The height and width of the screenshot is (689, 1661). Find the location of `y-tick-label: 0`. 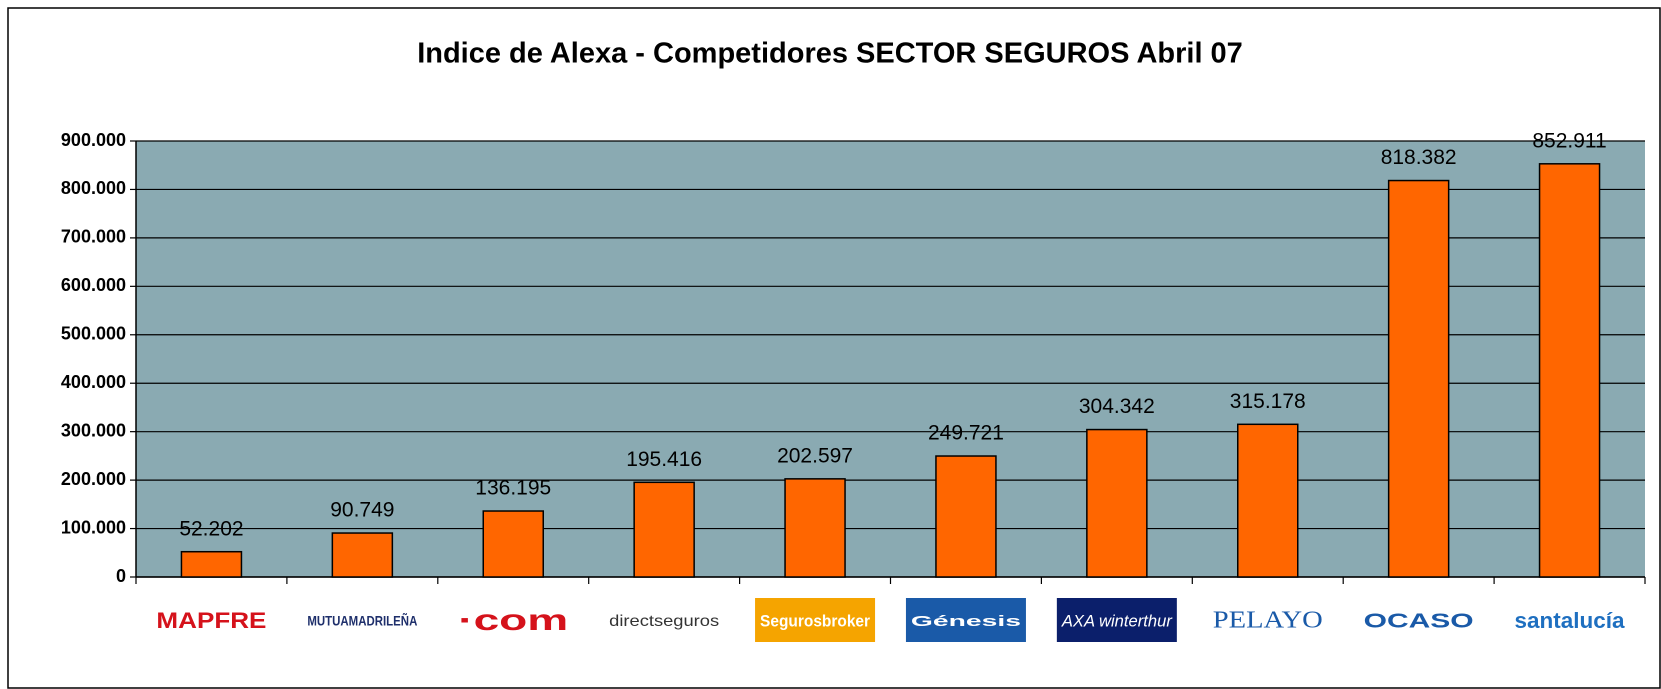

y-tick-label: 0 is located at coordinates (121, 576).